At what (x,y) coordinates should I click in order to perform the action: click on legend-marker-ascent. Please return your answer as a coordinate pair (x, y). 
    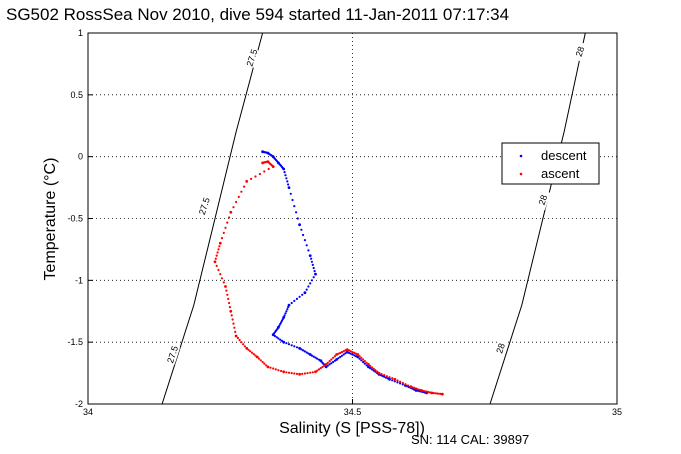
    Looking at the image, I should click on (521, 174).